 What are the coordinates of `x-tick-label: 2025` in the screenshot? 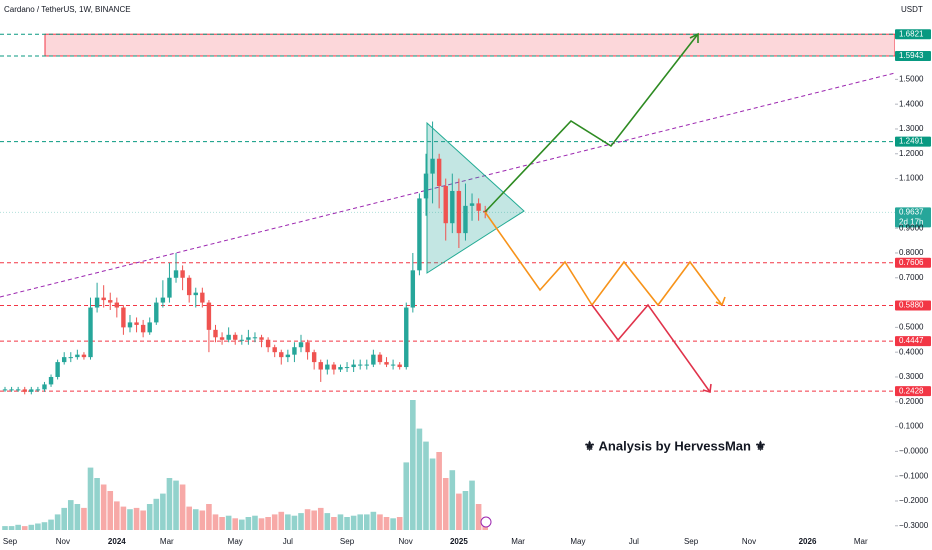 It's located at (459, 541).